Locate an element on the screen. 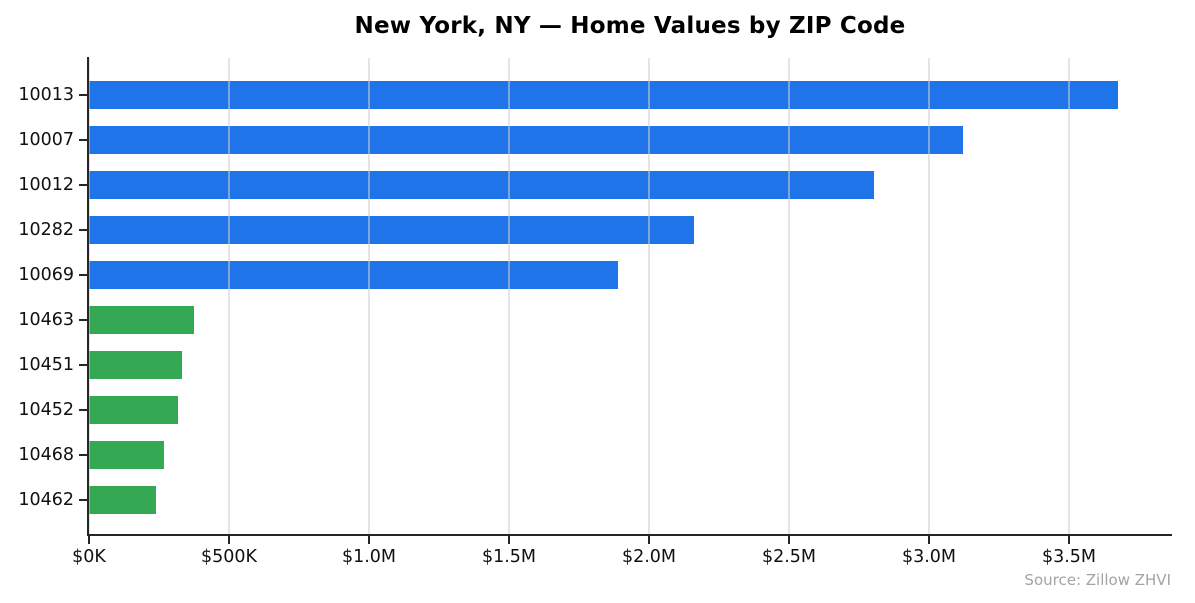 The width and height of the screenshot is (1195, 603). gridline-$3.0M is located at coordinates (928, 296).